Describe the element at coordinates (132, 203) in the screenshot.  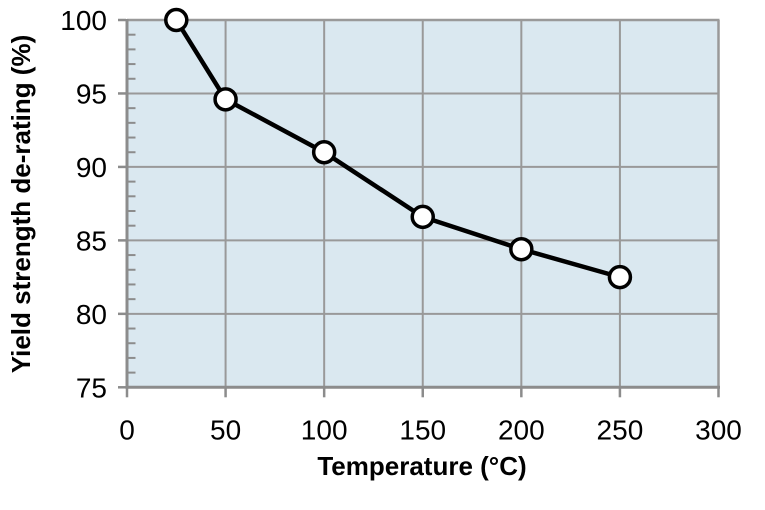
I see `y-minor-ticks` at that location.